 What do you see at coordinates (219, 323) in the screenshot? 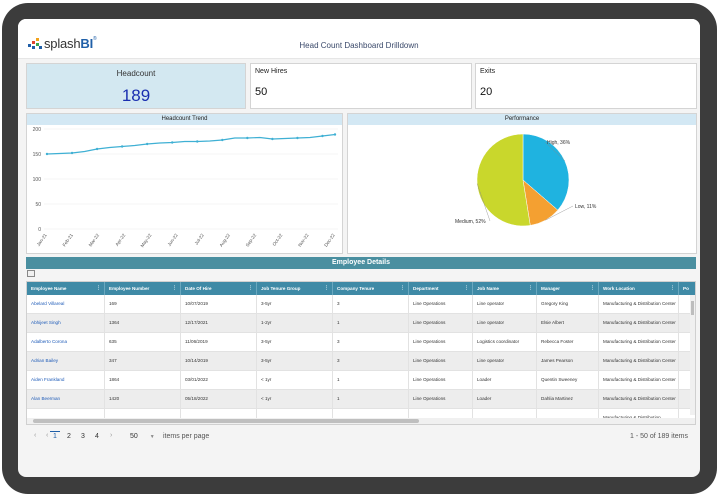
I see `table-cell: 12/17/2021` at bounding box center [219, 323].